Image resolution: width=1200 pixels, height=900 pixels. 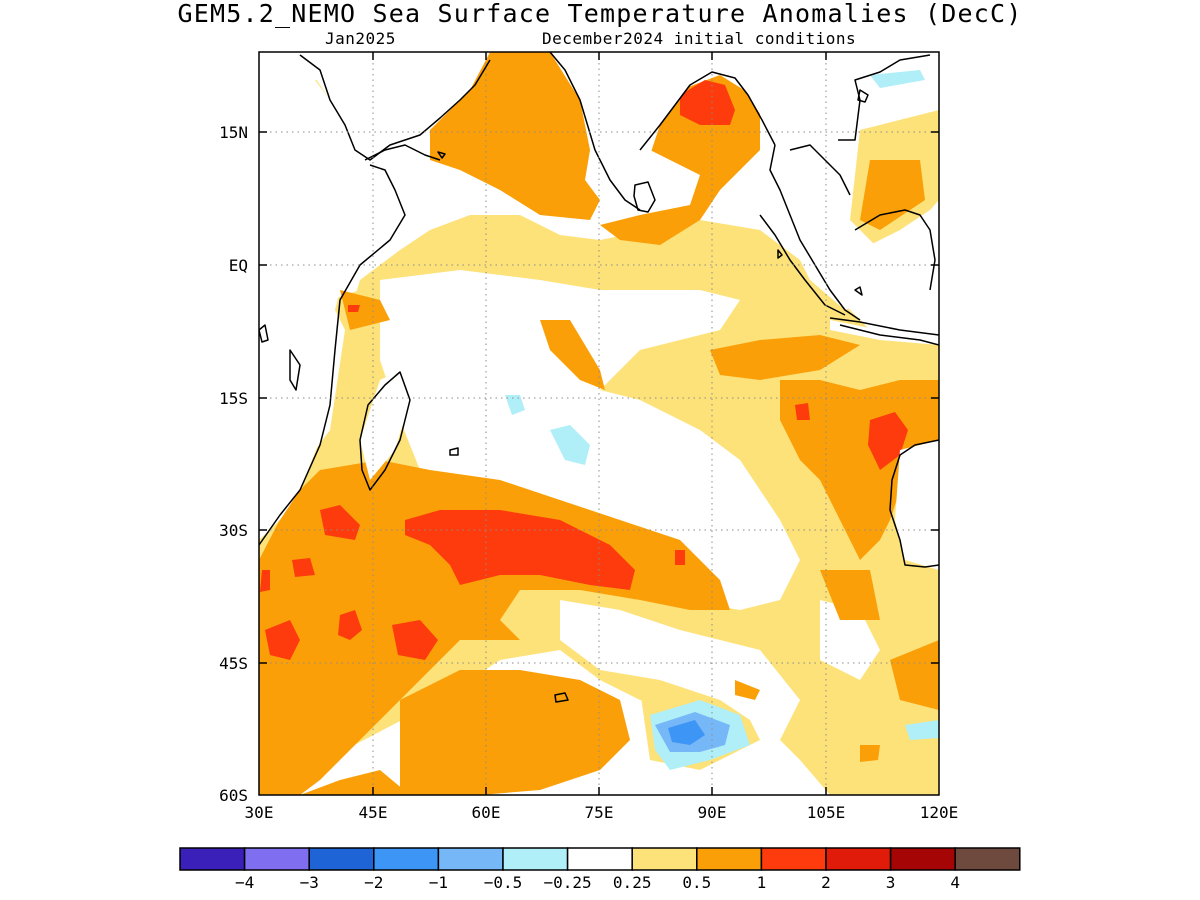 I want to click on forecast-month: Jan2025, so click(x=360, y=38).